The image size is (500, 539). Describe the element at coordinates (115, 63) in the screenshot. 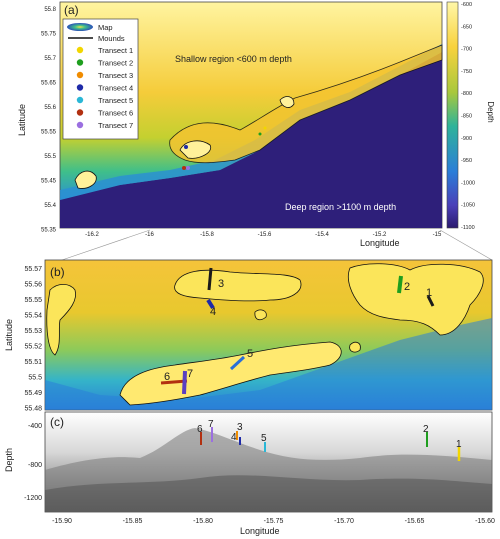

I see `legend-item-label: Transect 2` at that location.